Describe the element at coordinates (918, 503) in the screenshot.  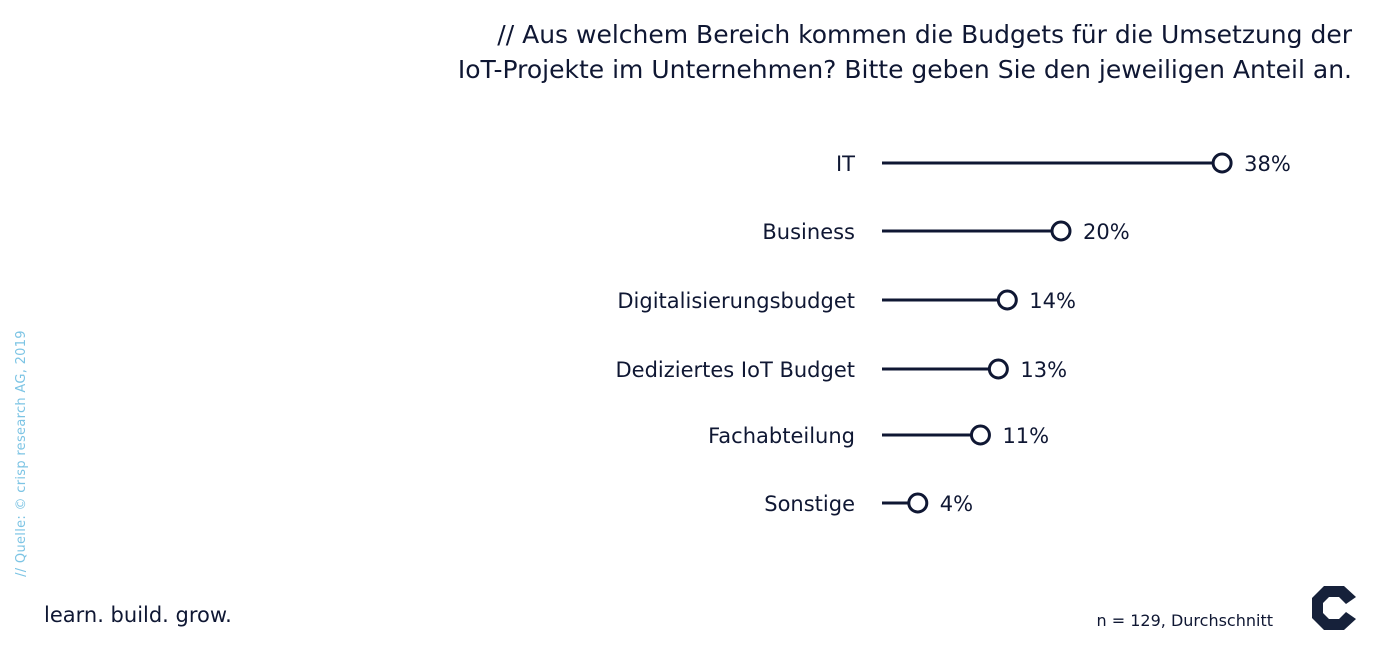
I see `lollipop-marker-sonstige` at that location.